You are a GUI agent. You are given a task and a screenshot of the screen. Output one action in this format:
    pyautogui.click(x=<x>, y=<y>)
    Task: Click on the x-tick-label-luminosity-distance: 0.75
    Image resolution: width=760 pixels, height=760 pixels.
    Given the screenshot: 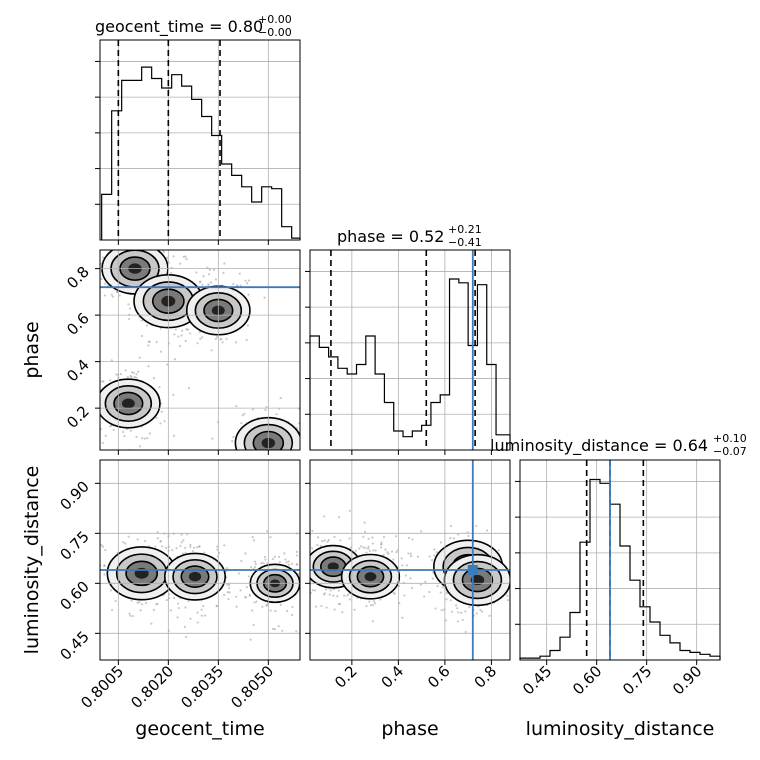 What is the action you would take?
    pyautogui.click(x=637, y=680)
    